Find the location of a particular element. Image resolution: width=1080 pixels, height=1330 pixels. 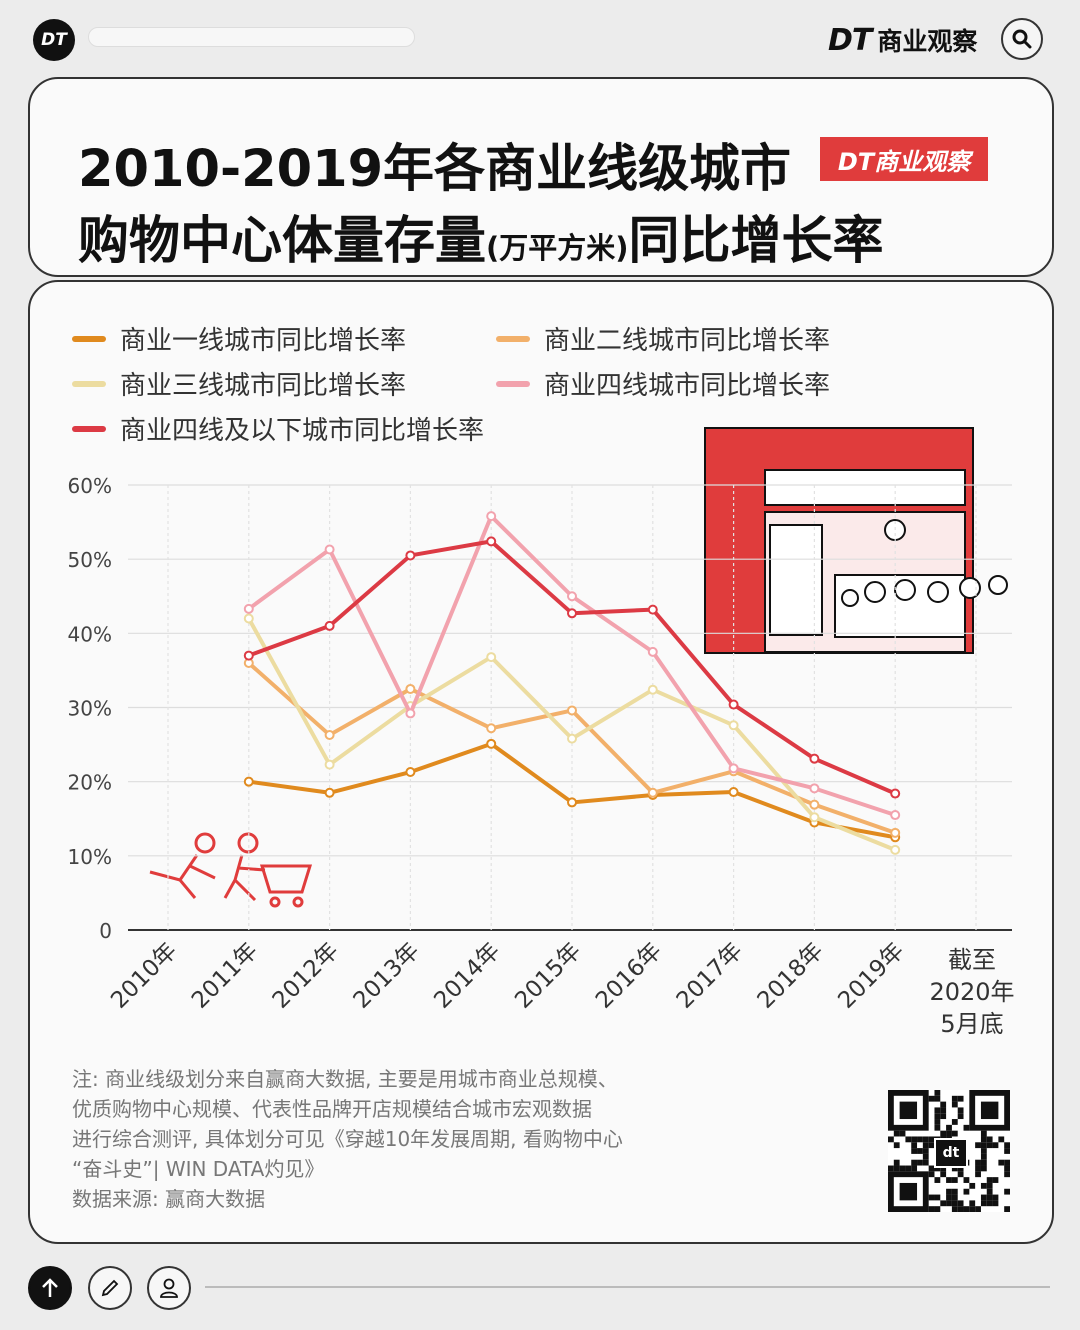

y-axis: 0 10% 20% 30% 40% 50% 60% is located at coordinates (90, 708).